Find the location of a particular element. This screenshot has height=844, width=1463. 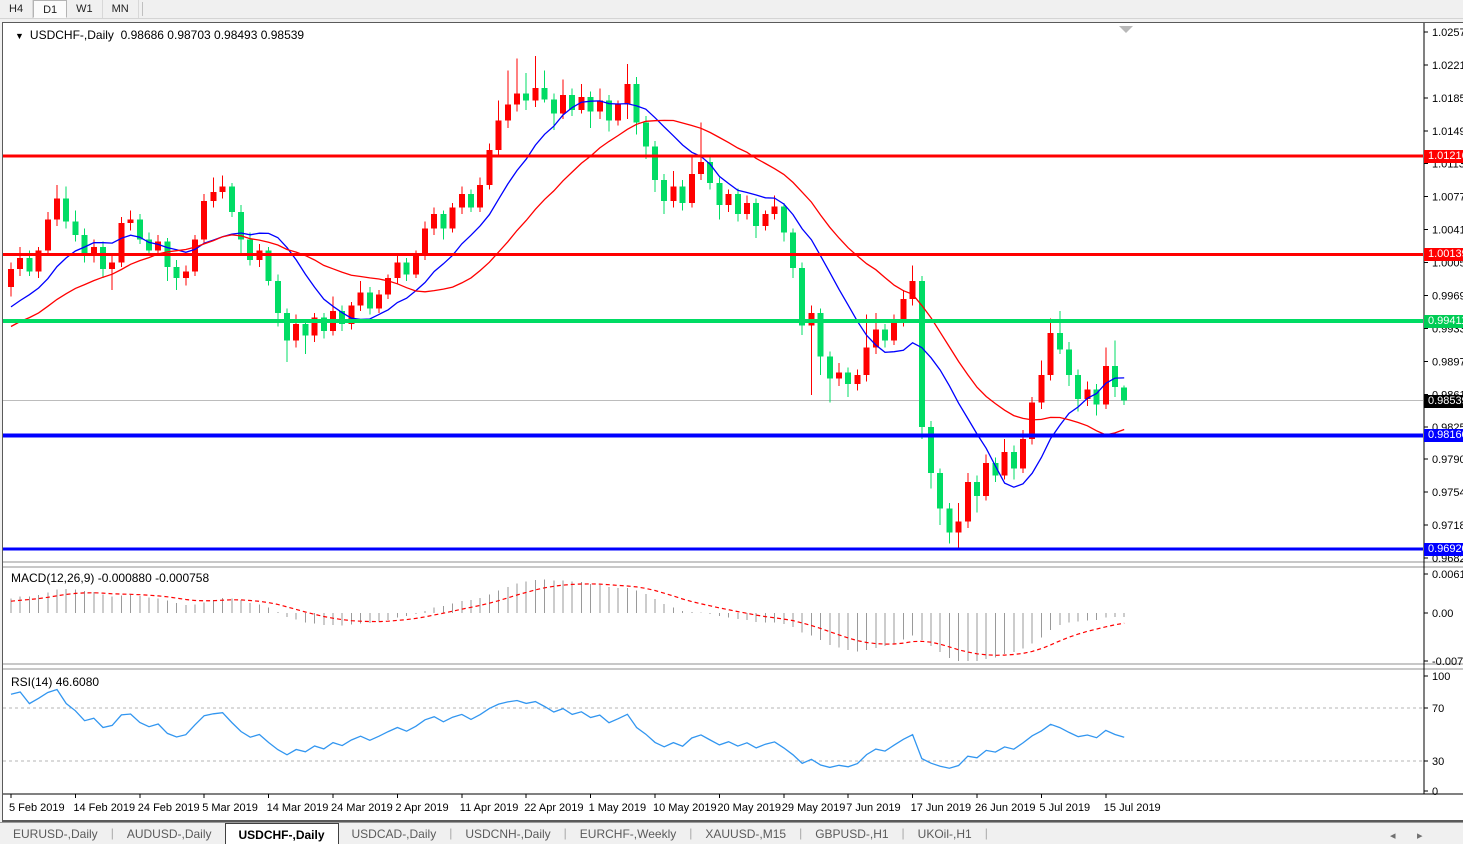

tab-usdcad-daily: USDCAD-,Daily is located at coordinates (394, 834).